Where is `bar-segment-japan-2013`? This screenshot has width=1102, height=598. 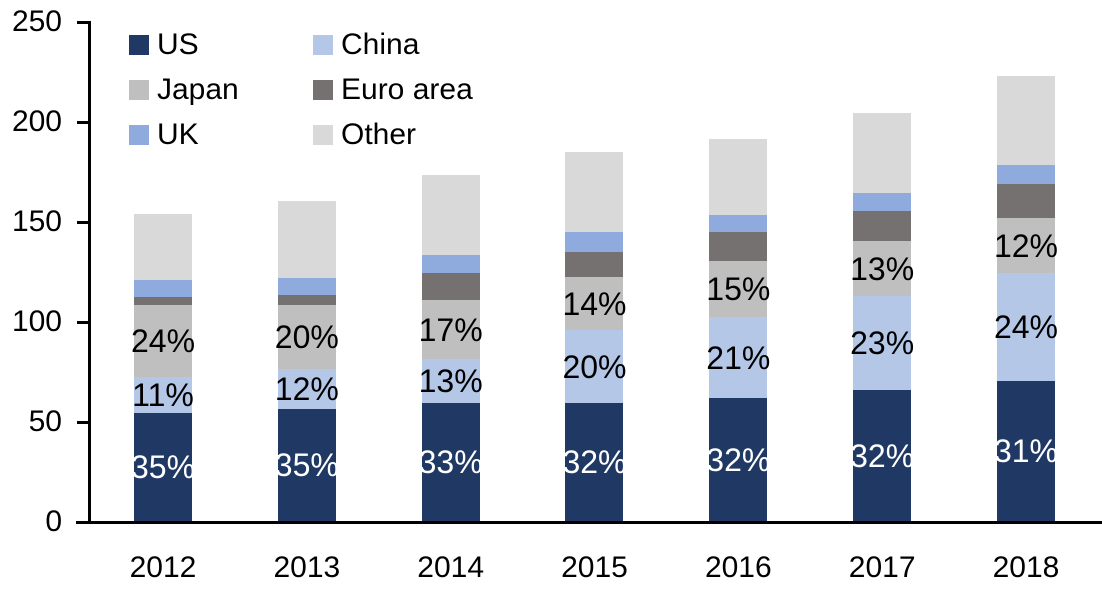 bar-segment-japan-2013 is located at coordinates (306, 337).